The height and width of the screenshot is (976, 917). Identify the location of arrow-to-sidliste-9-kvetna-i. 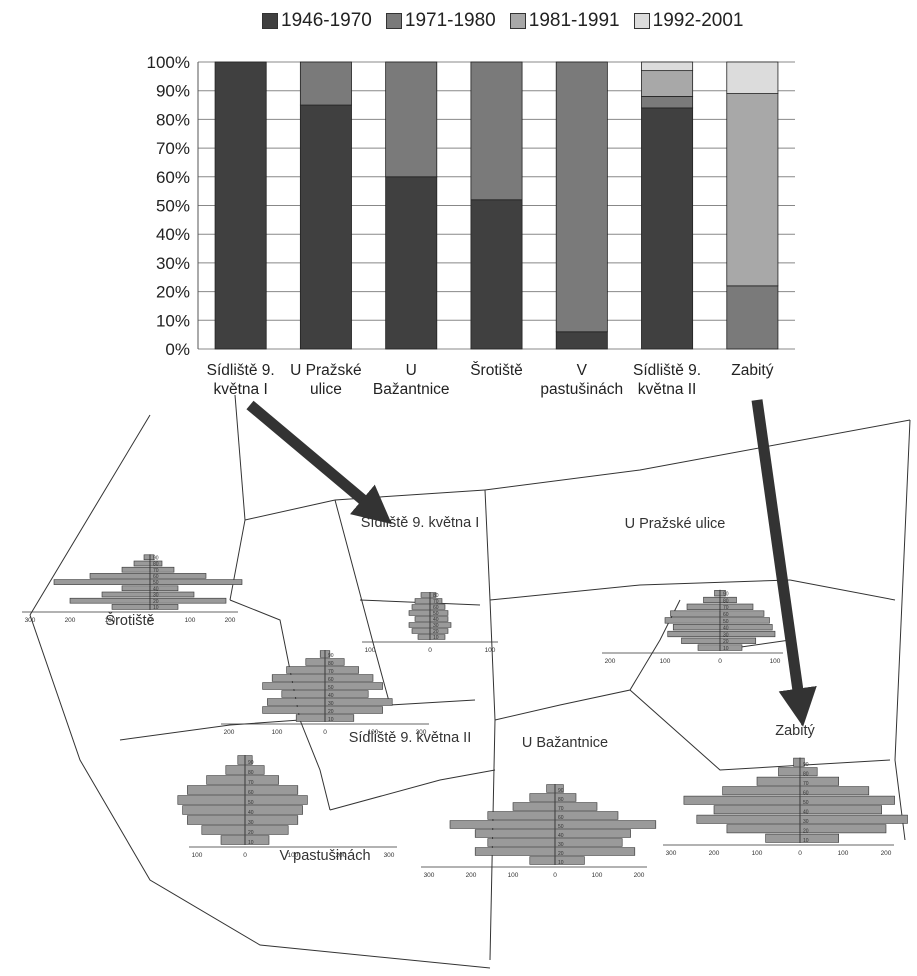
(319, 462).